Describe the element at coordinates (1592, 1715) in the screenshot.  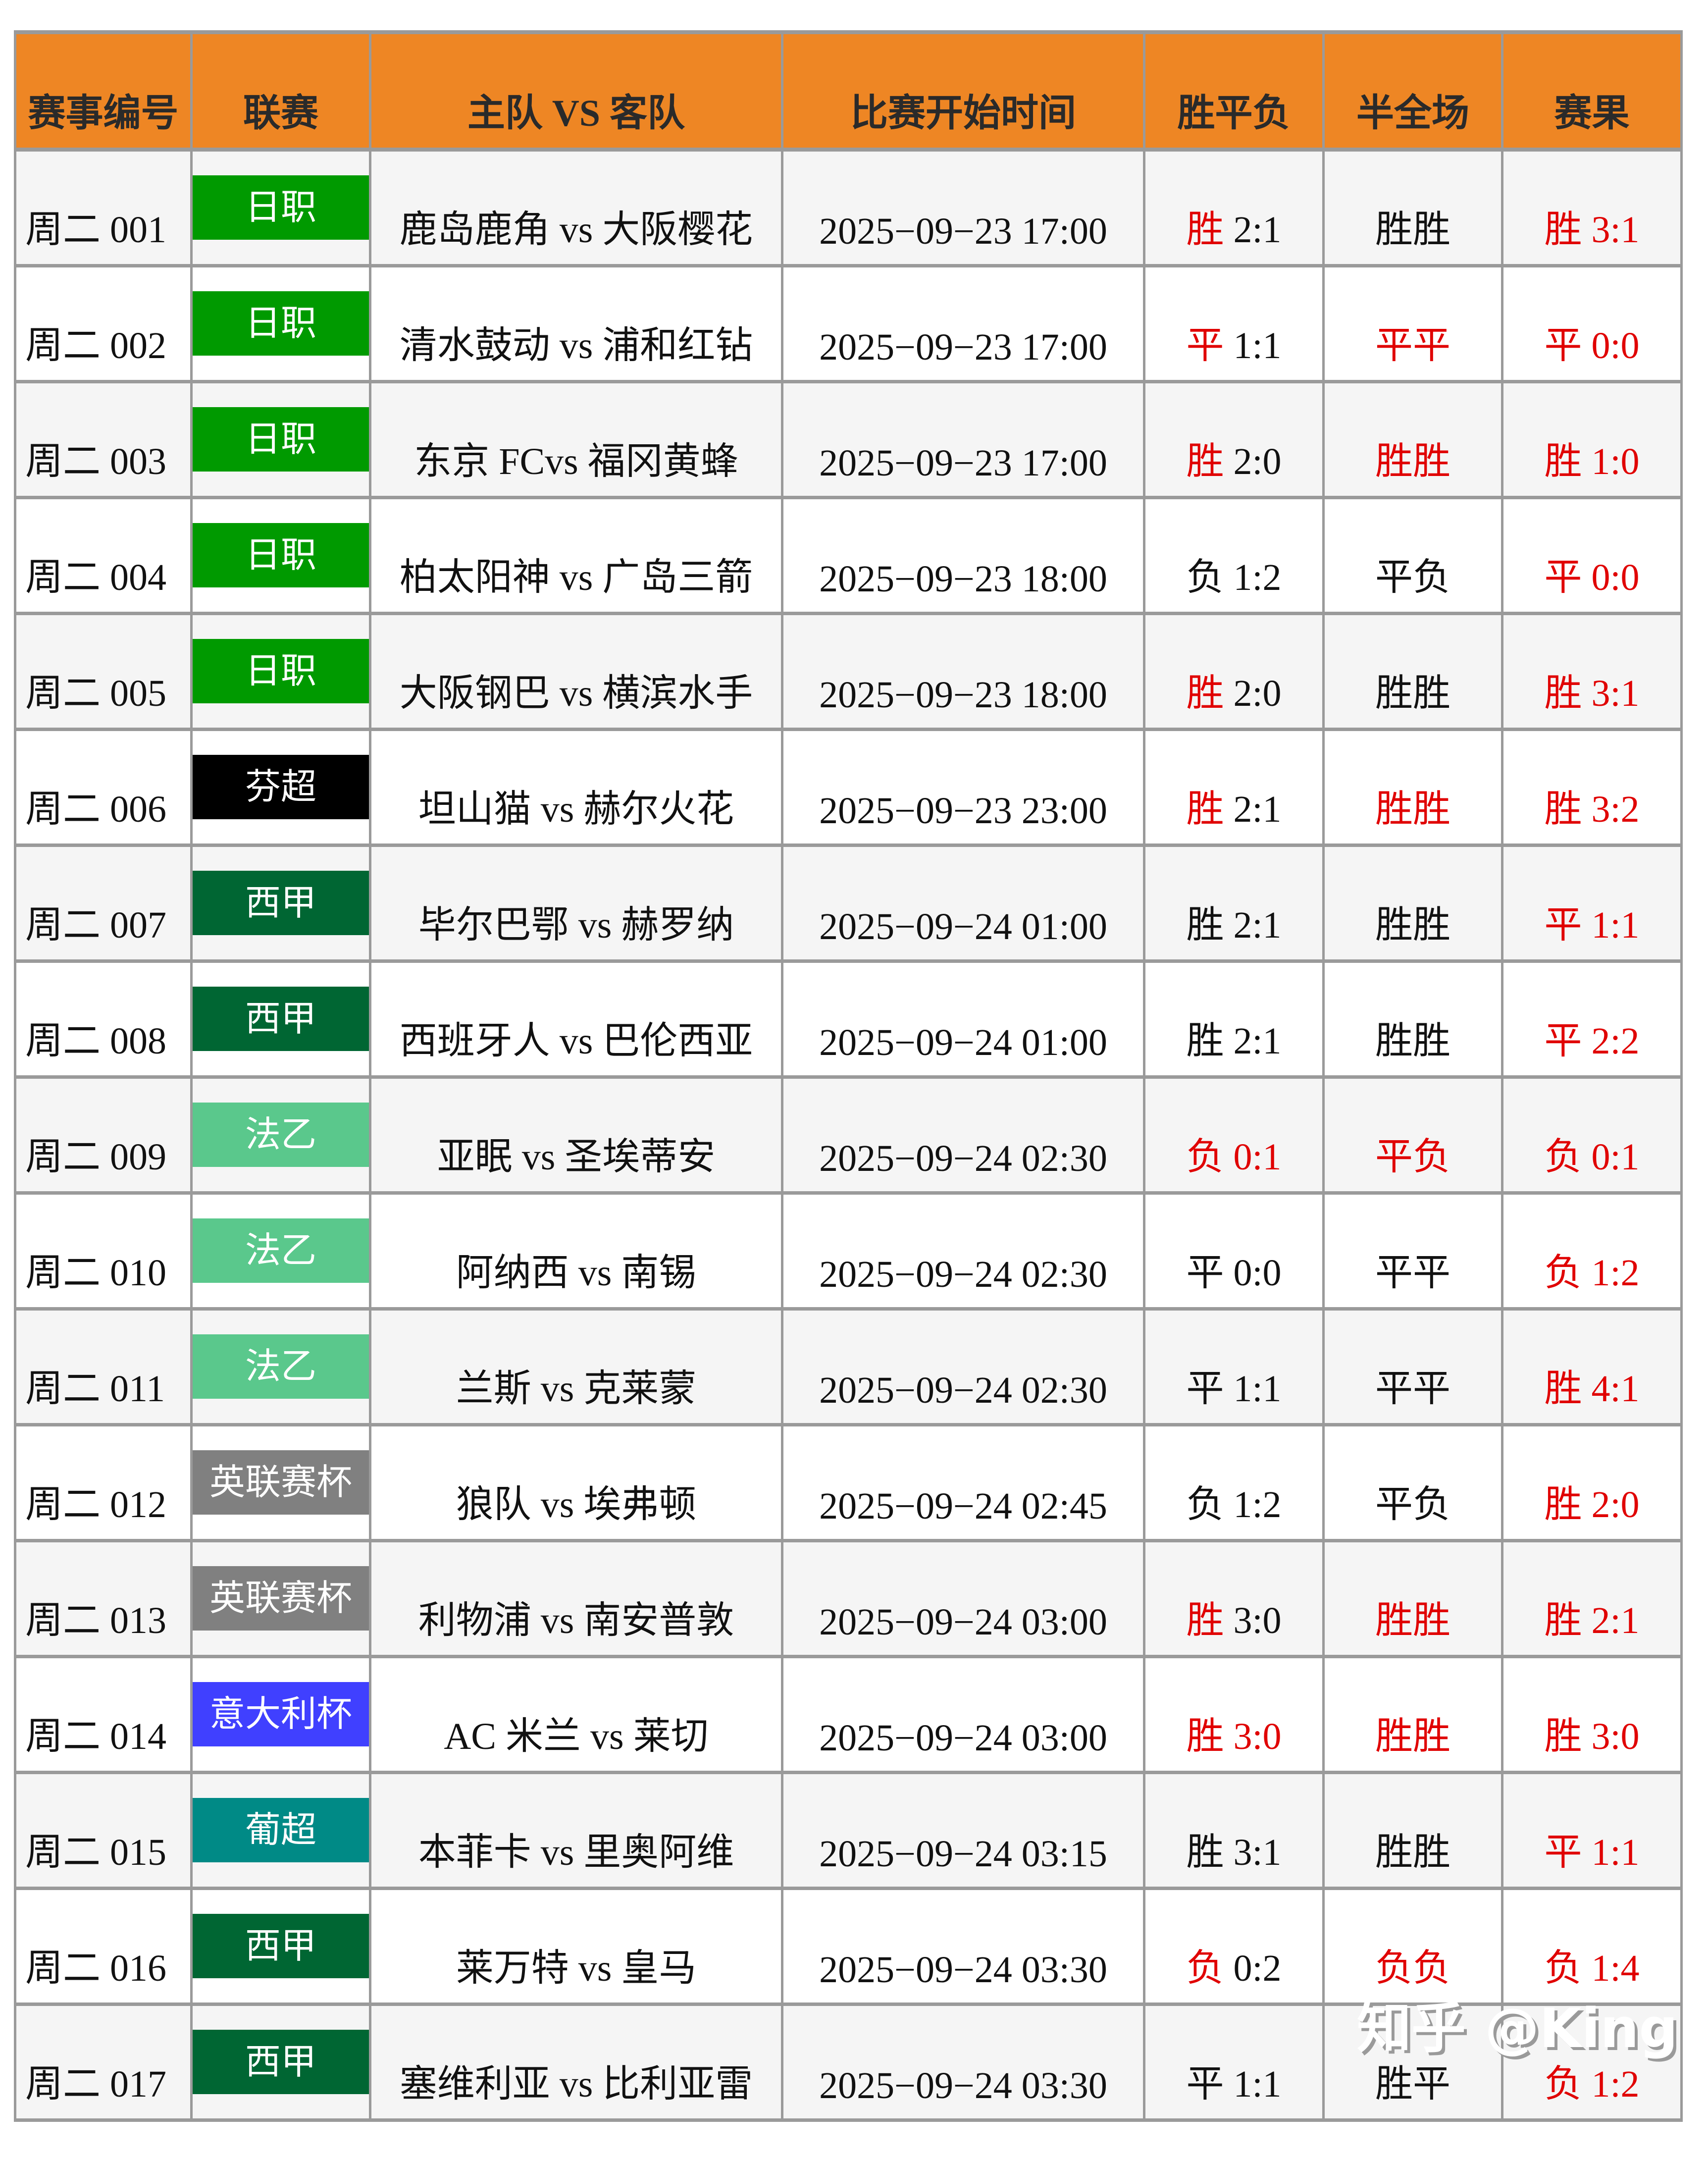
I see `result-cell: 胜 3:0` at that location.